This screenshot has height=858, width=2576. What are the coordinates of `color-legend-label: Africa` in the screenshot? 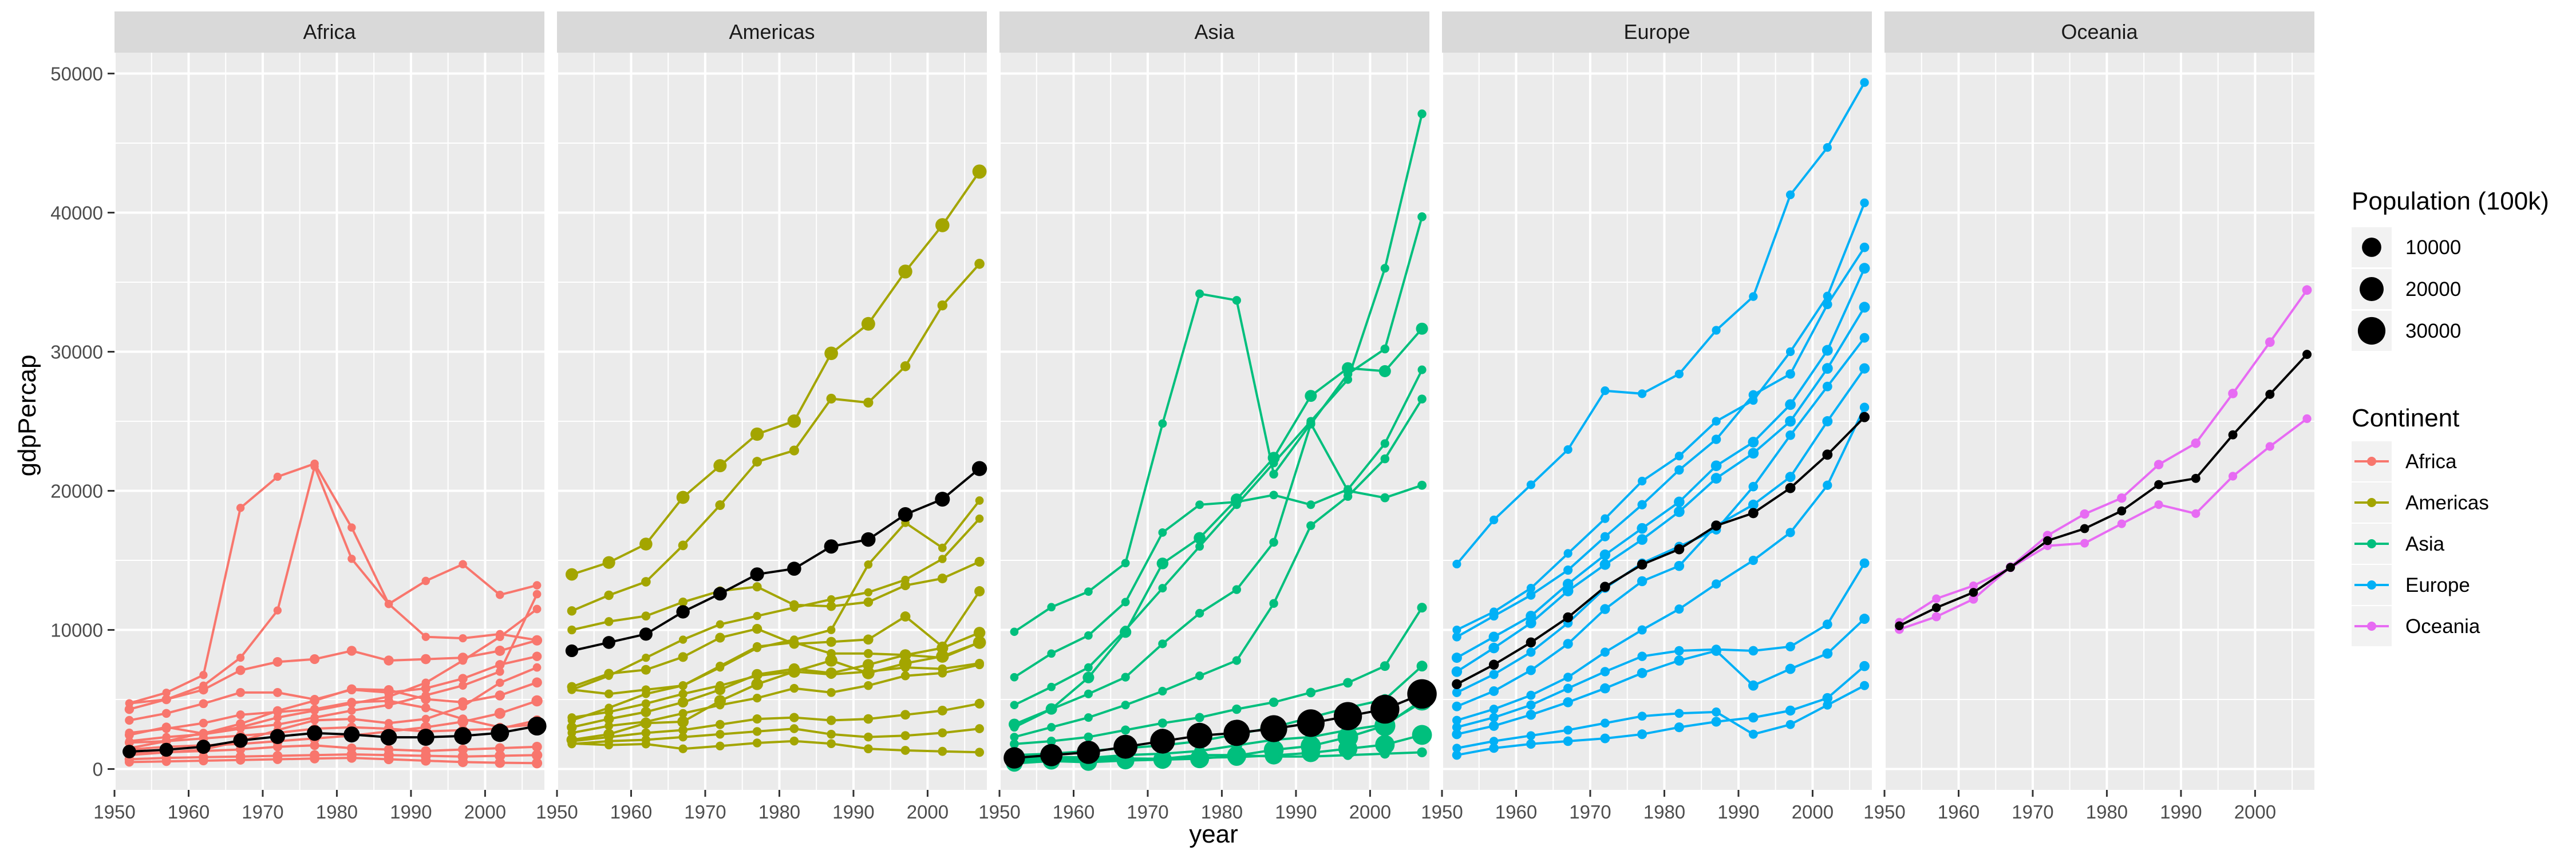 It's located at (2431, 462).